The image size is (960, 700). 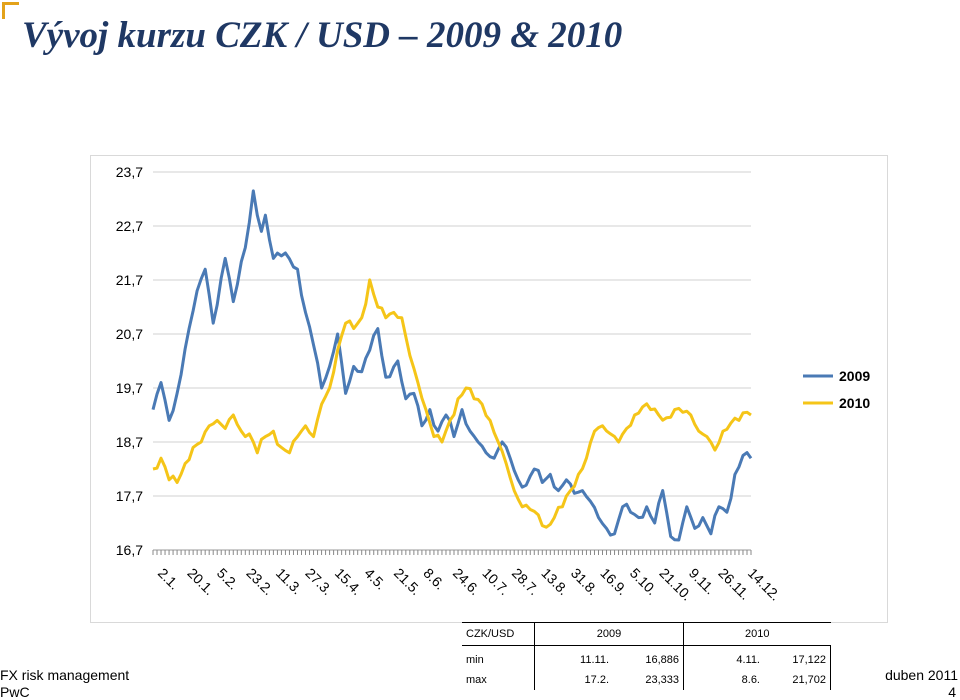 I want to click on x-tick-label: 23.2., so click(x=259, y=581).